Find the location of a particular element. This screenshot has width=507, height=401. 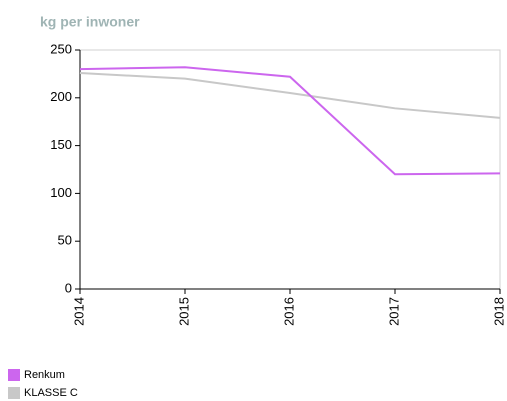

y-tick-label: 0 is located at coordinates (68, 287).